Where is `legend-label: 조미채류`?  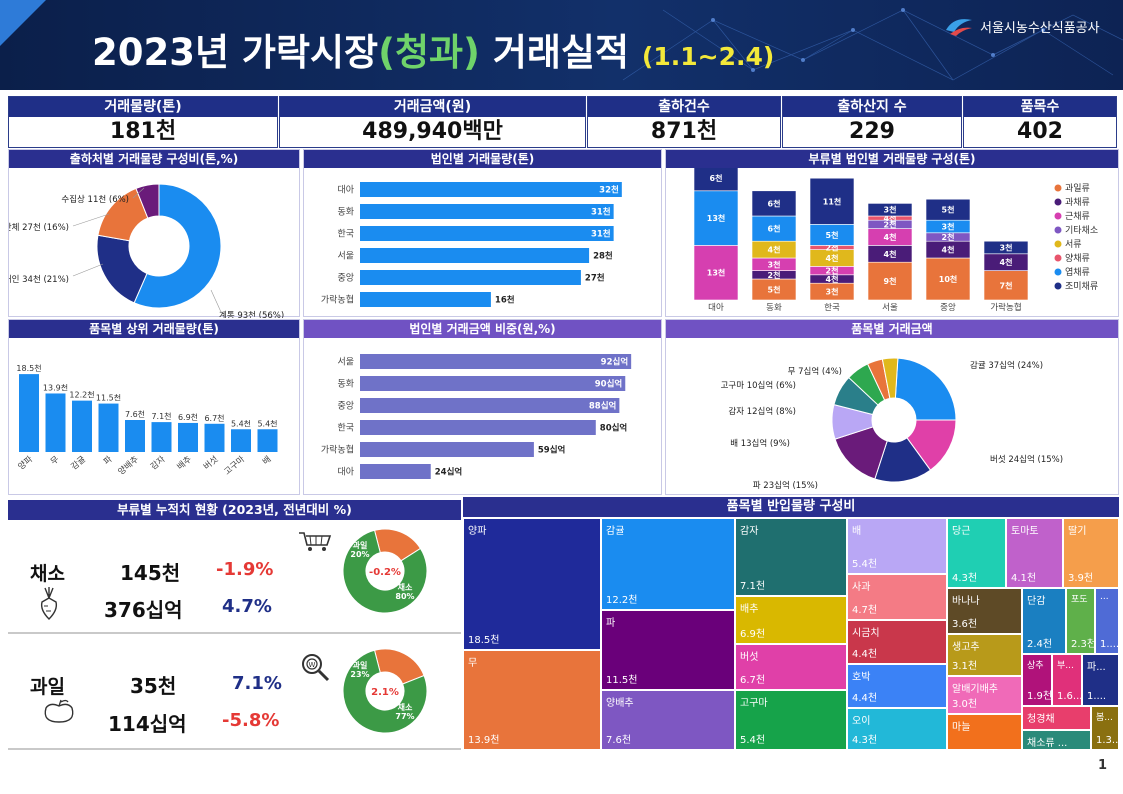
legend-label: 조미채류 is located at coordinates (1081, 286).